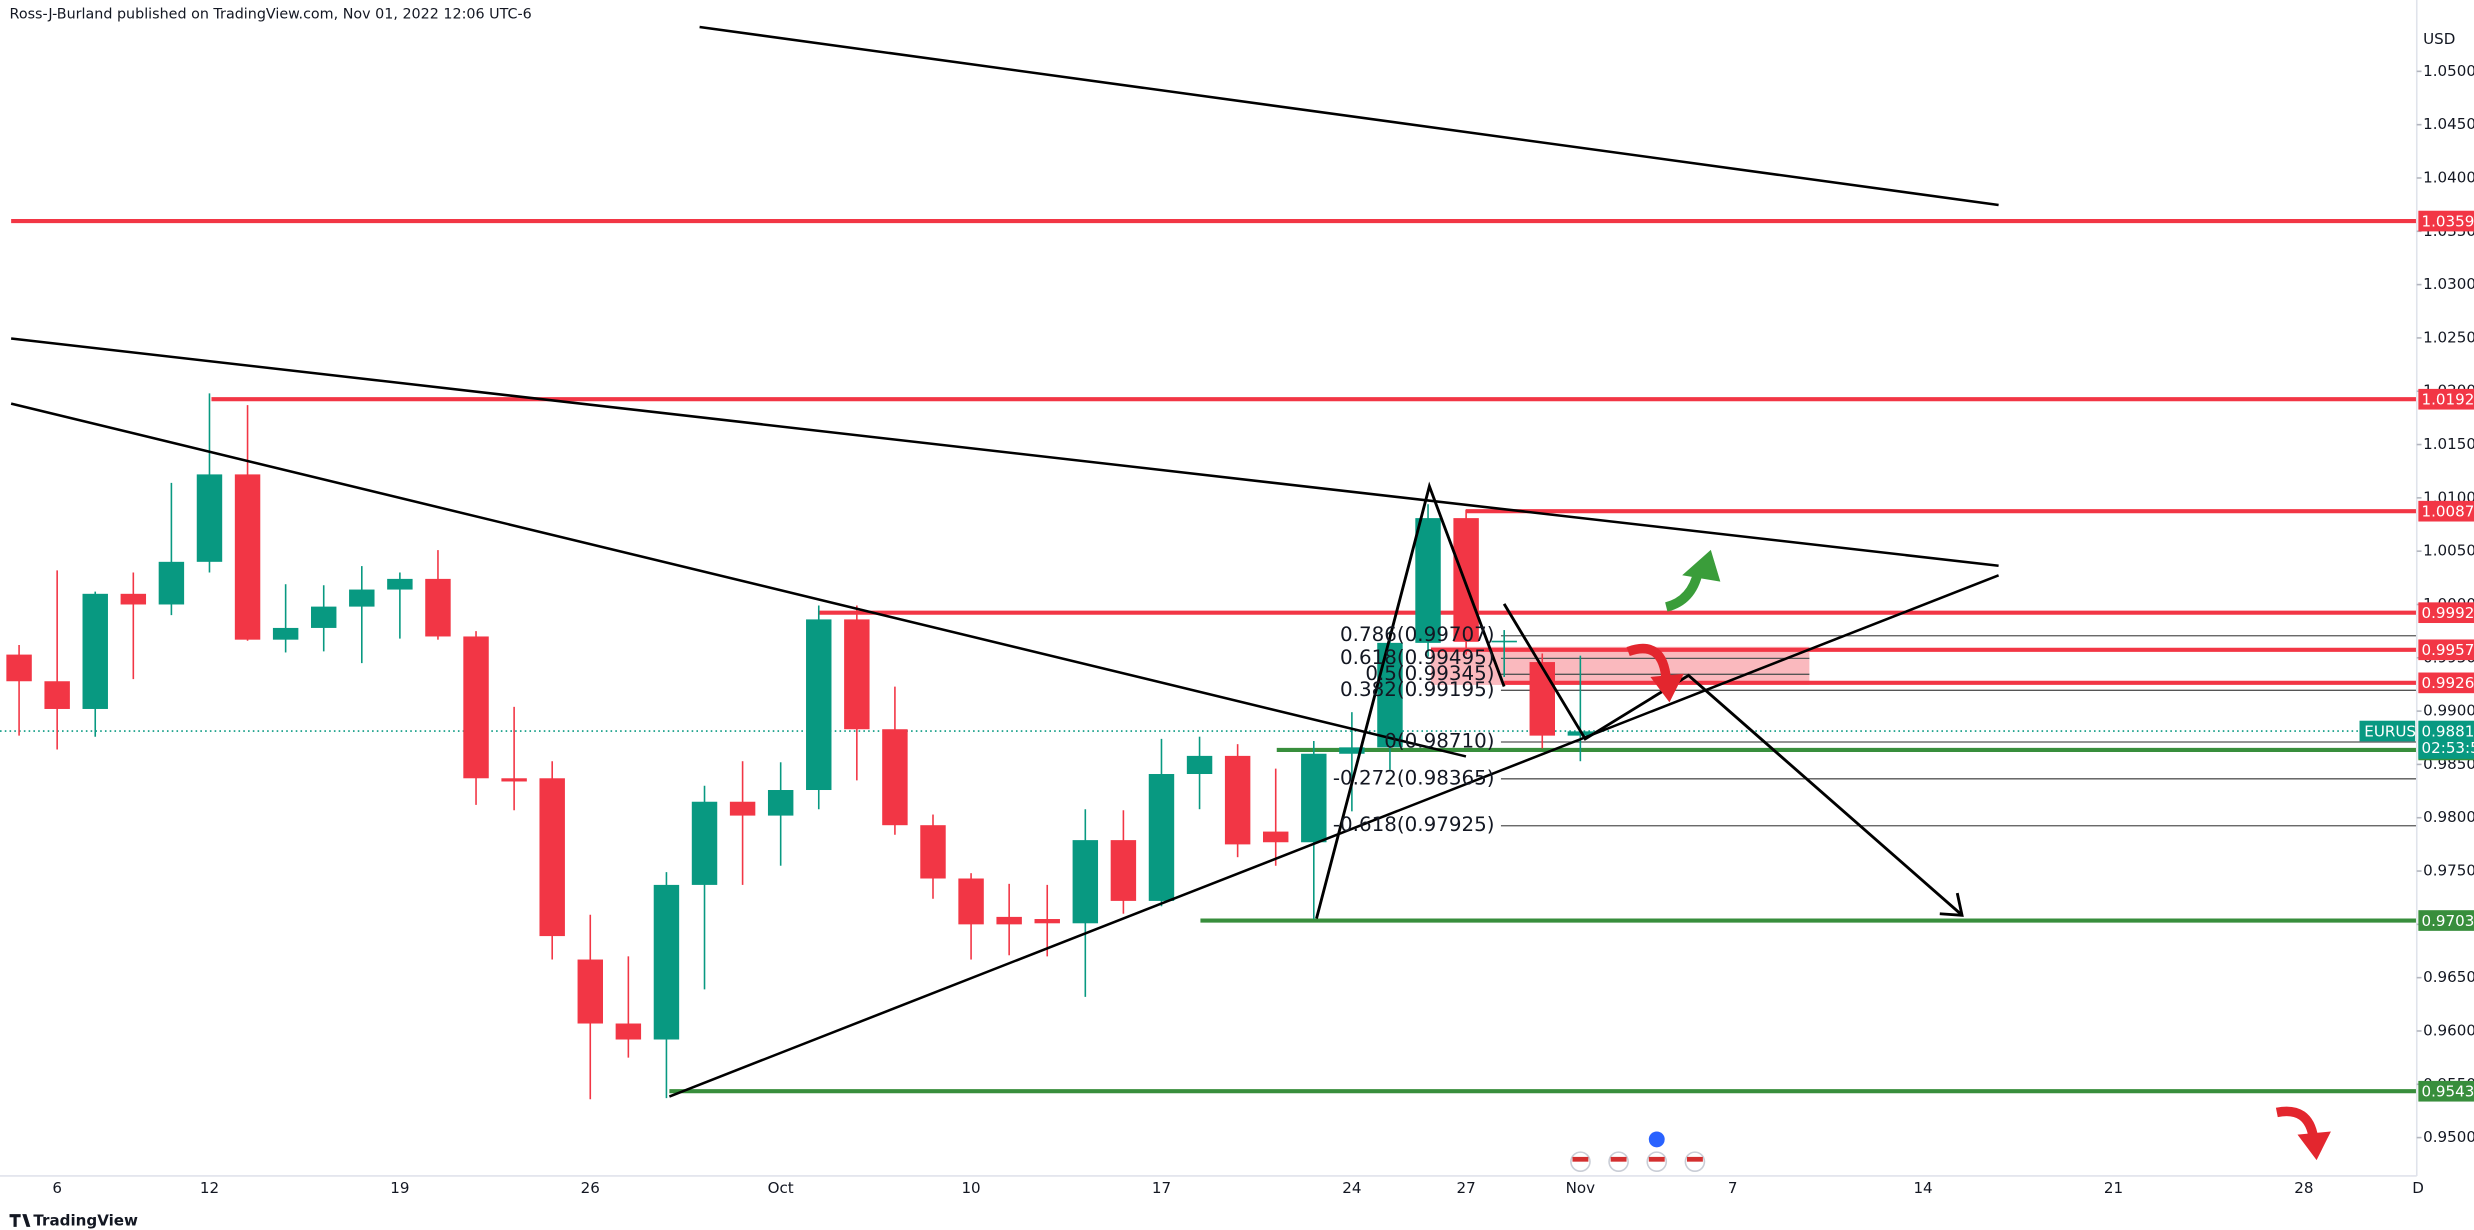  What do you see at coordinates (2448, 284) in the screenshot?
I see `y-tick-label: 1.03000` at bounding box center [2448, 284].